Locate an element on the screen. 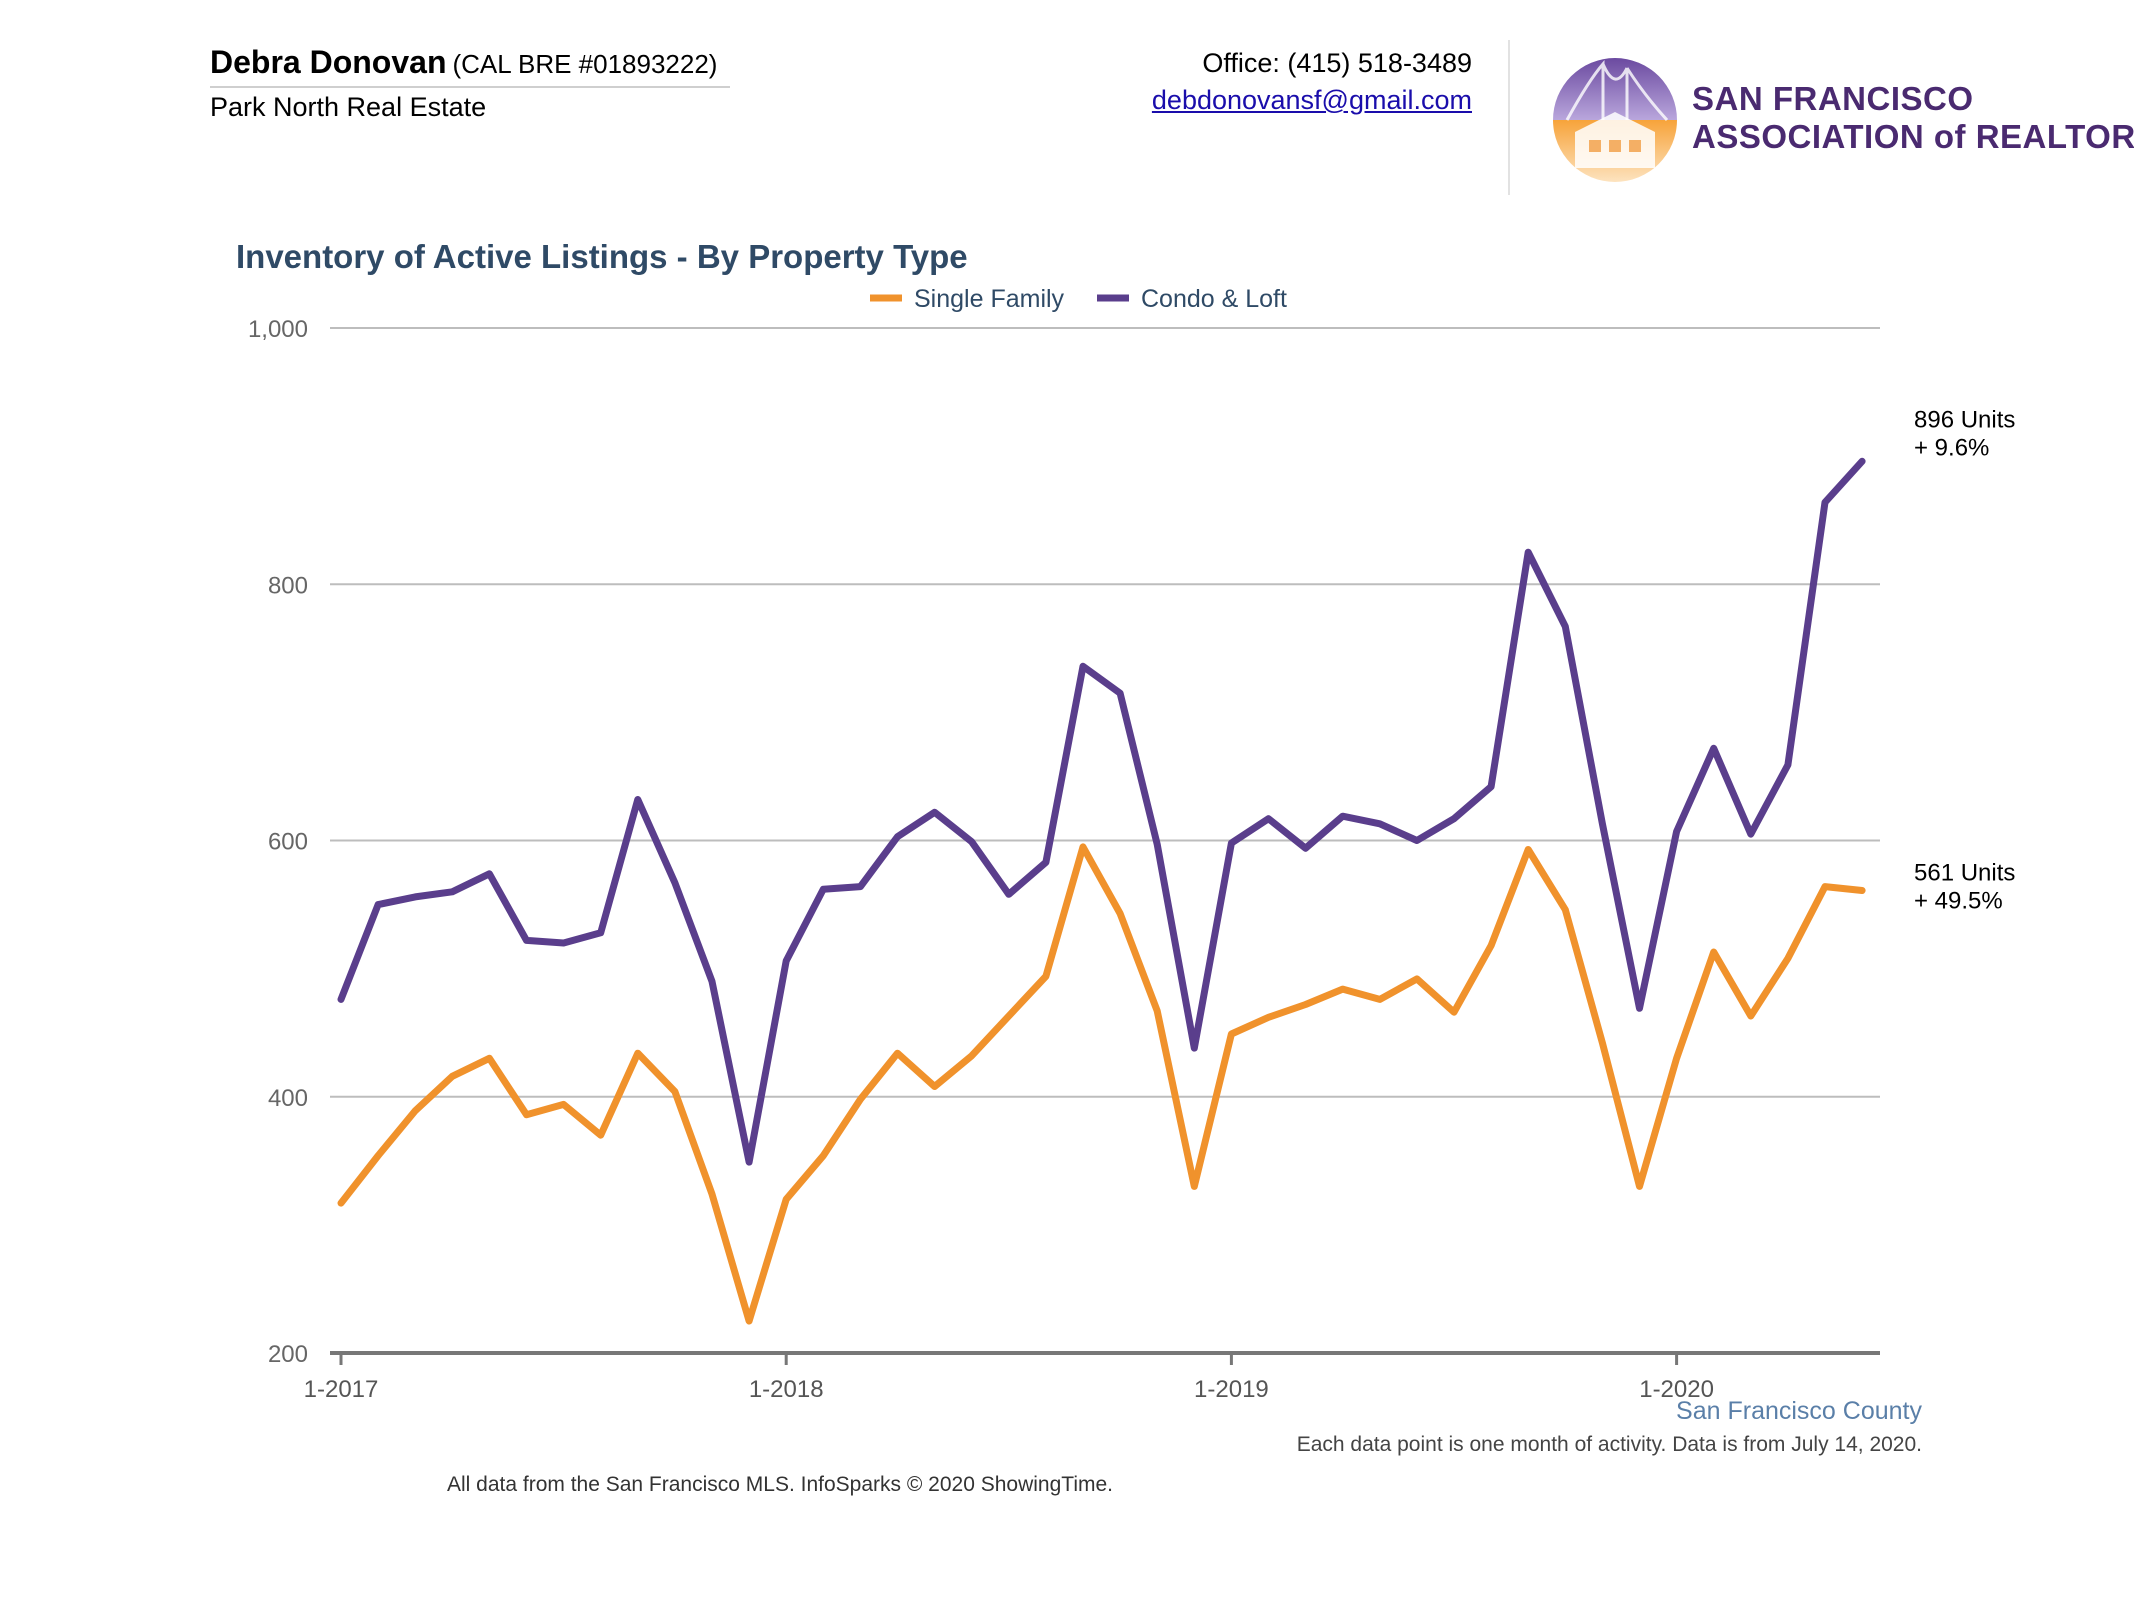 Image resolution: width=2134 pixels, height=1600 pixels. agent-divider is located at coordinates (470, 87).